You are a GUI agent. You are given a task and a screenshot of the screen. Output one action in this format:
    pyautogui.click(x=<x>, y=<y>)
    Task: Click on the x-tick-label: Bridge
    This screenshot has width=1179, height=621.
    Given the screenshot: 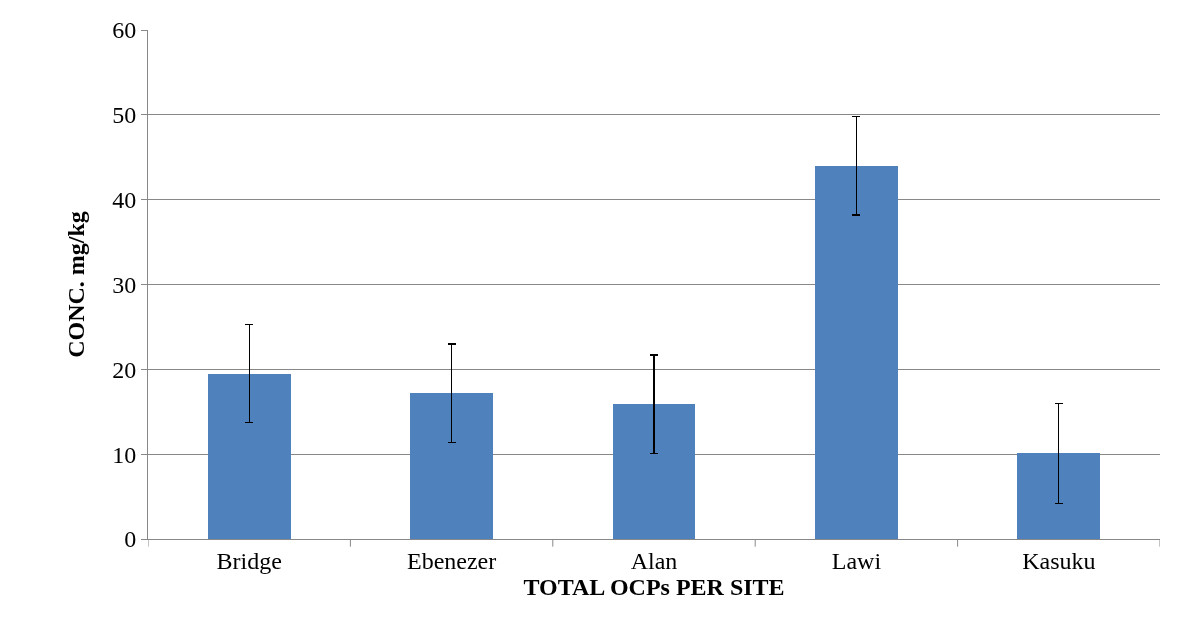 What is the action you would take?
    pyautogui.click(x=249, y=560)
    